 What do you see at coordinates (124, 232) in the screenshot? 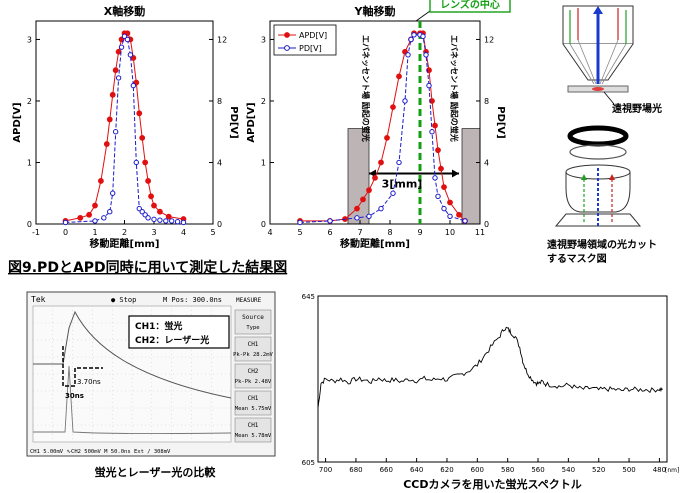
I see `x-tick-label: 2` at bounding box center [124, 232].